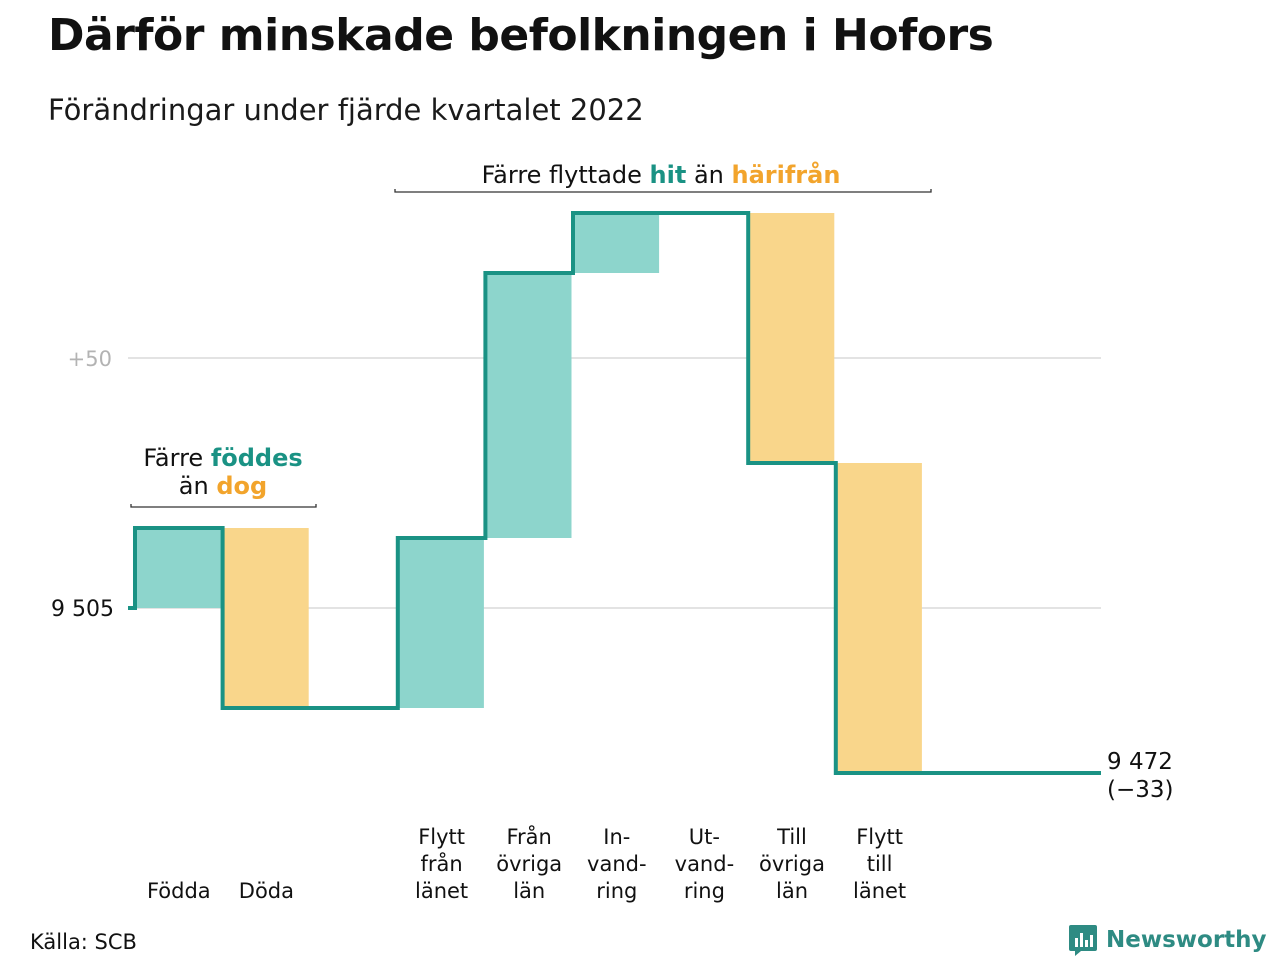 Image resolution: width=1280 pixels, height=960 pixels. What do you see at coordinates (82, 609) in the screenshot?
I see `y-tick-label: 9 505` at bounding box center [82, 609].